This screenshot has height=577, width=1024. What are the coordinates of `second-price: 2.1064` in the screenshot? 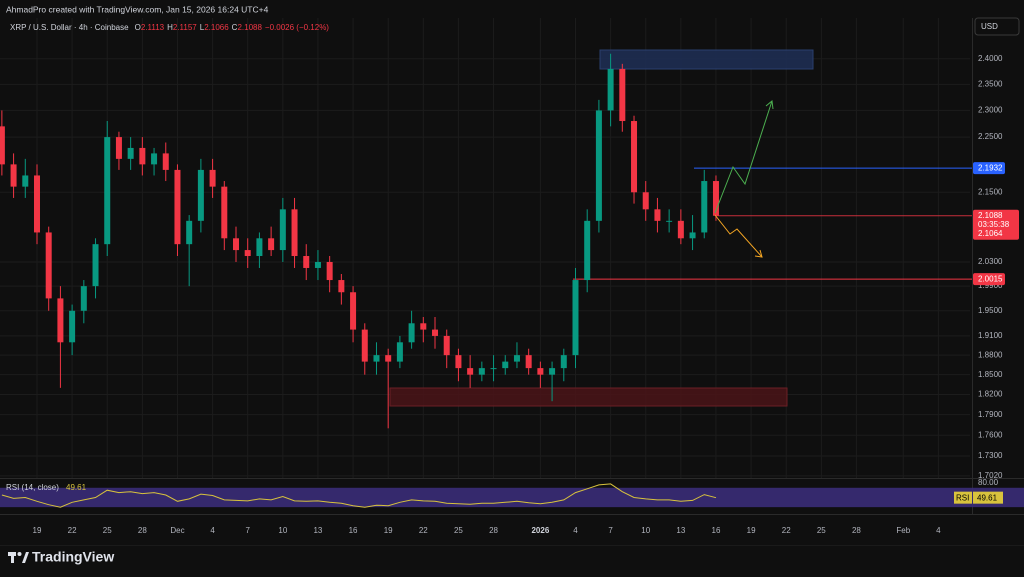 It's located at (990, 233).